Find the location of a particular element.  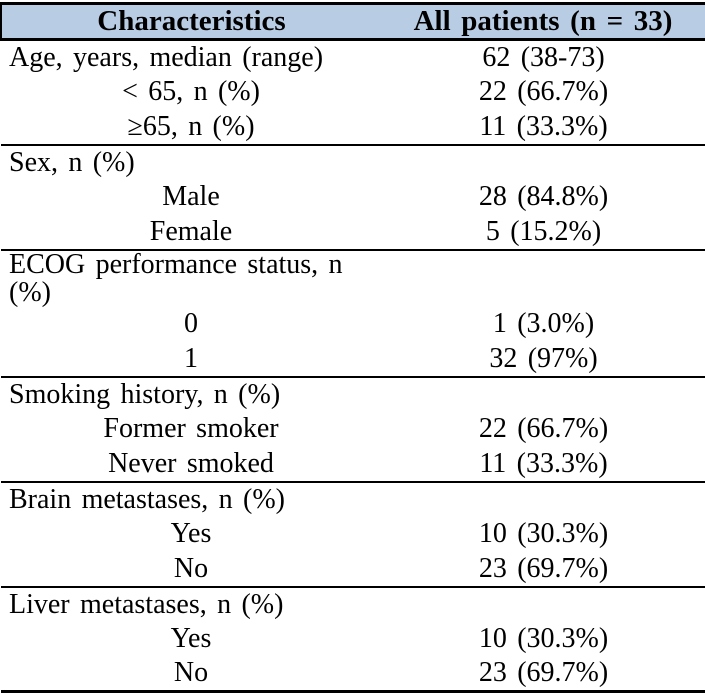

row-value: 32 (97%) is located at coordinates (543, 358).